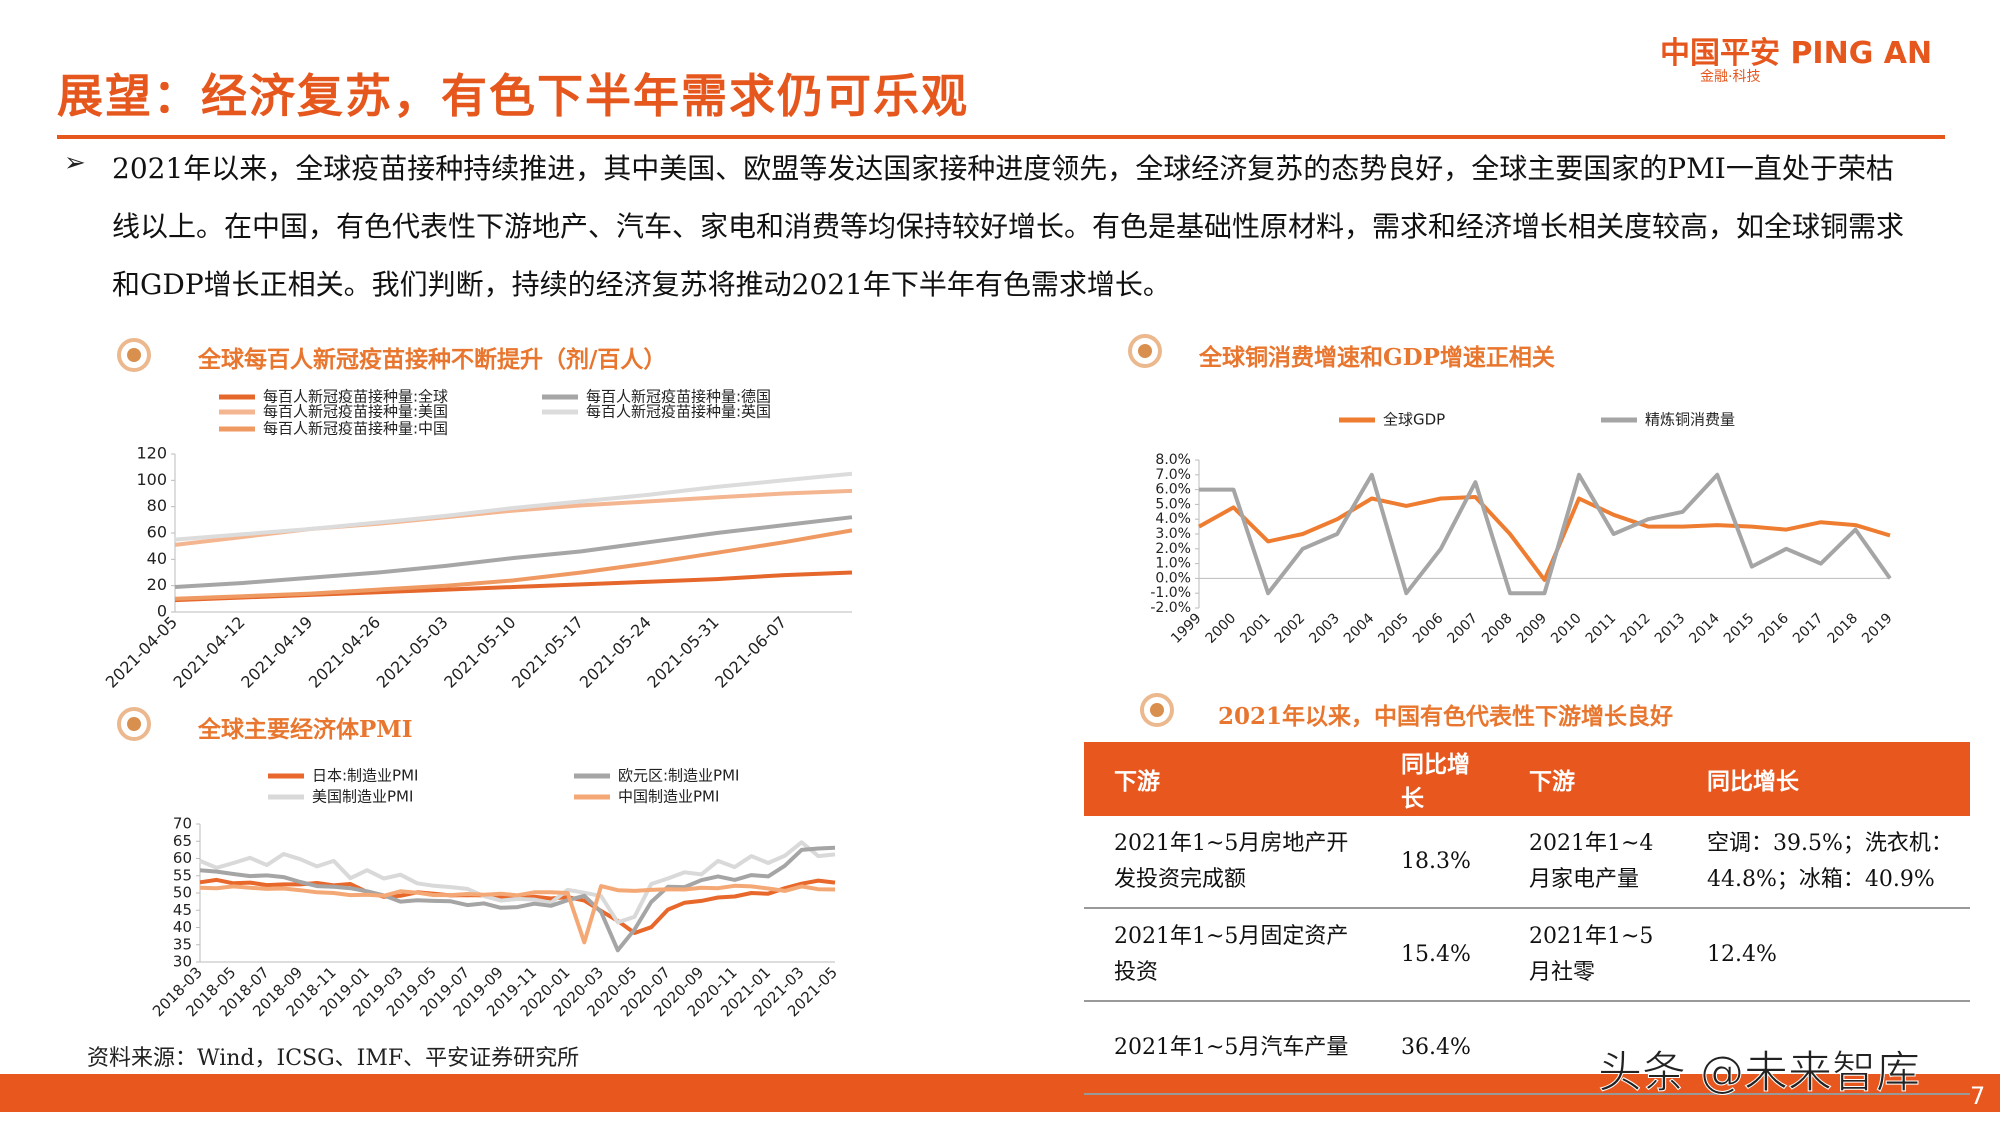 The height and width of the screenshot is (1125, 2000). Describe the element at coordinates (1173, 460) in the screenshot. I see `y-tick-label: 8.0%` at that location.